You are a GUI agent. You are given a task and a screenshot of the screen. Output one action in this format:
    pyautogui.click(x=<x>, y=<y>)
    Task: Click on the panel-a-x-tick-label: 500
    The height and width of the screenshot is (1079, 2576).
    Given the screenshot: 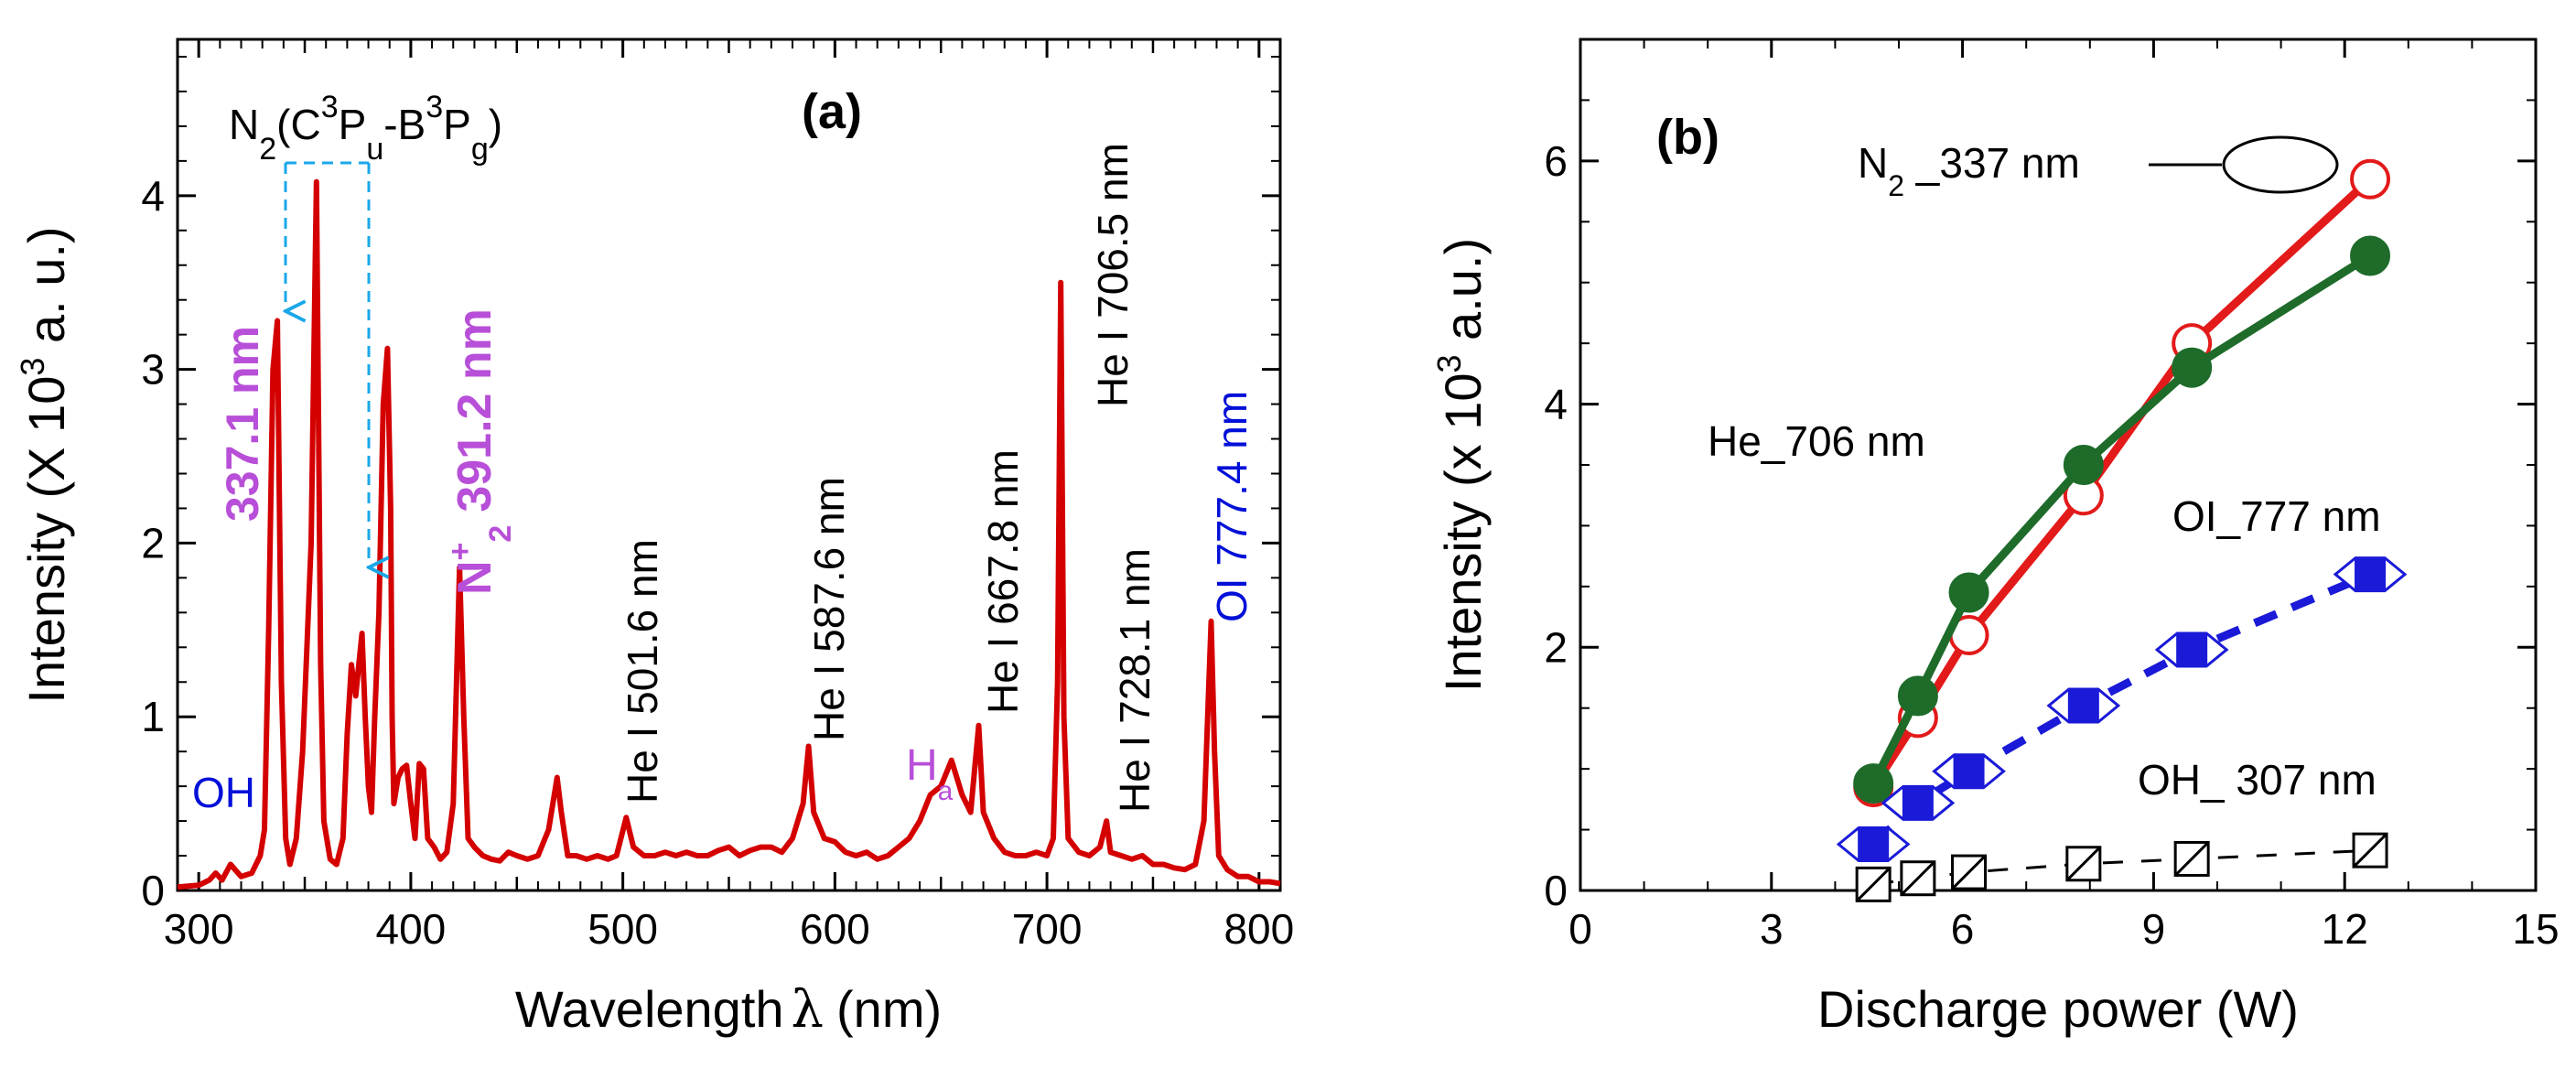 What is the action you would take?
    pyautogui.click(x=622, y=929)
    